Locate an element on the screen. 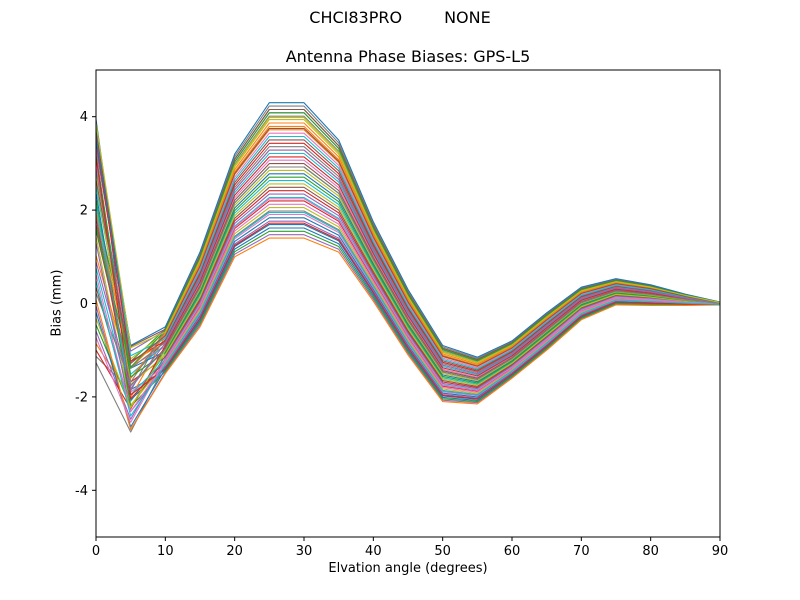 The height and width of the screenshot is (600, 800). y-axis-label: Bias (mm) is located at coordinates (57, 303).